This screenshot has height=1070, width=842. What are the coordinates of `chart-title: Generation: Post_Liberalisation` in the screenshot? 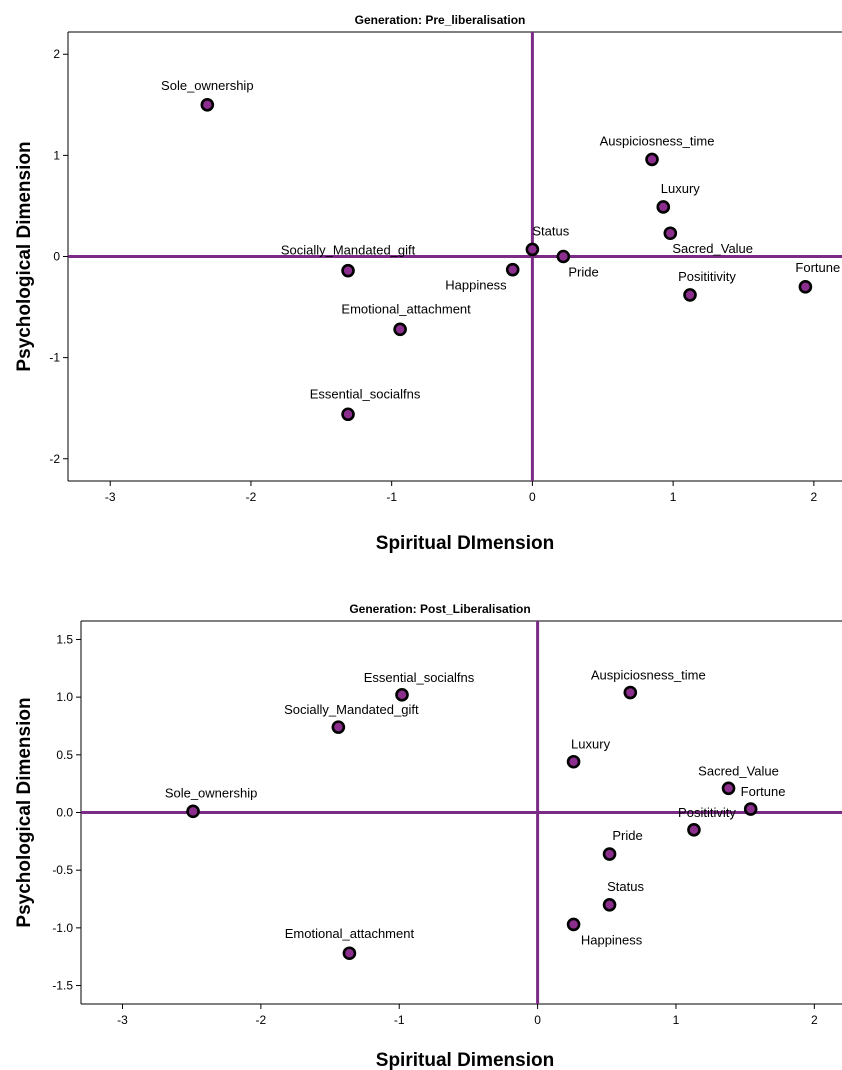 It's located at (439, 609).